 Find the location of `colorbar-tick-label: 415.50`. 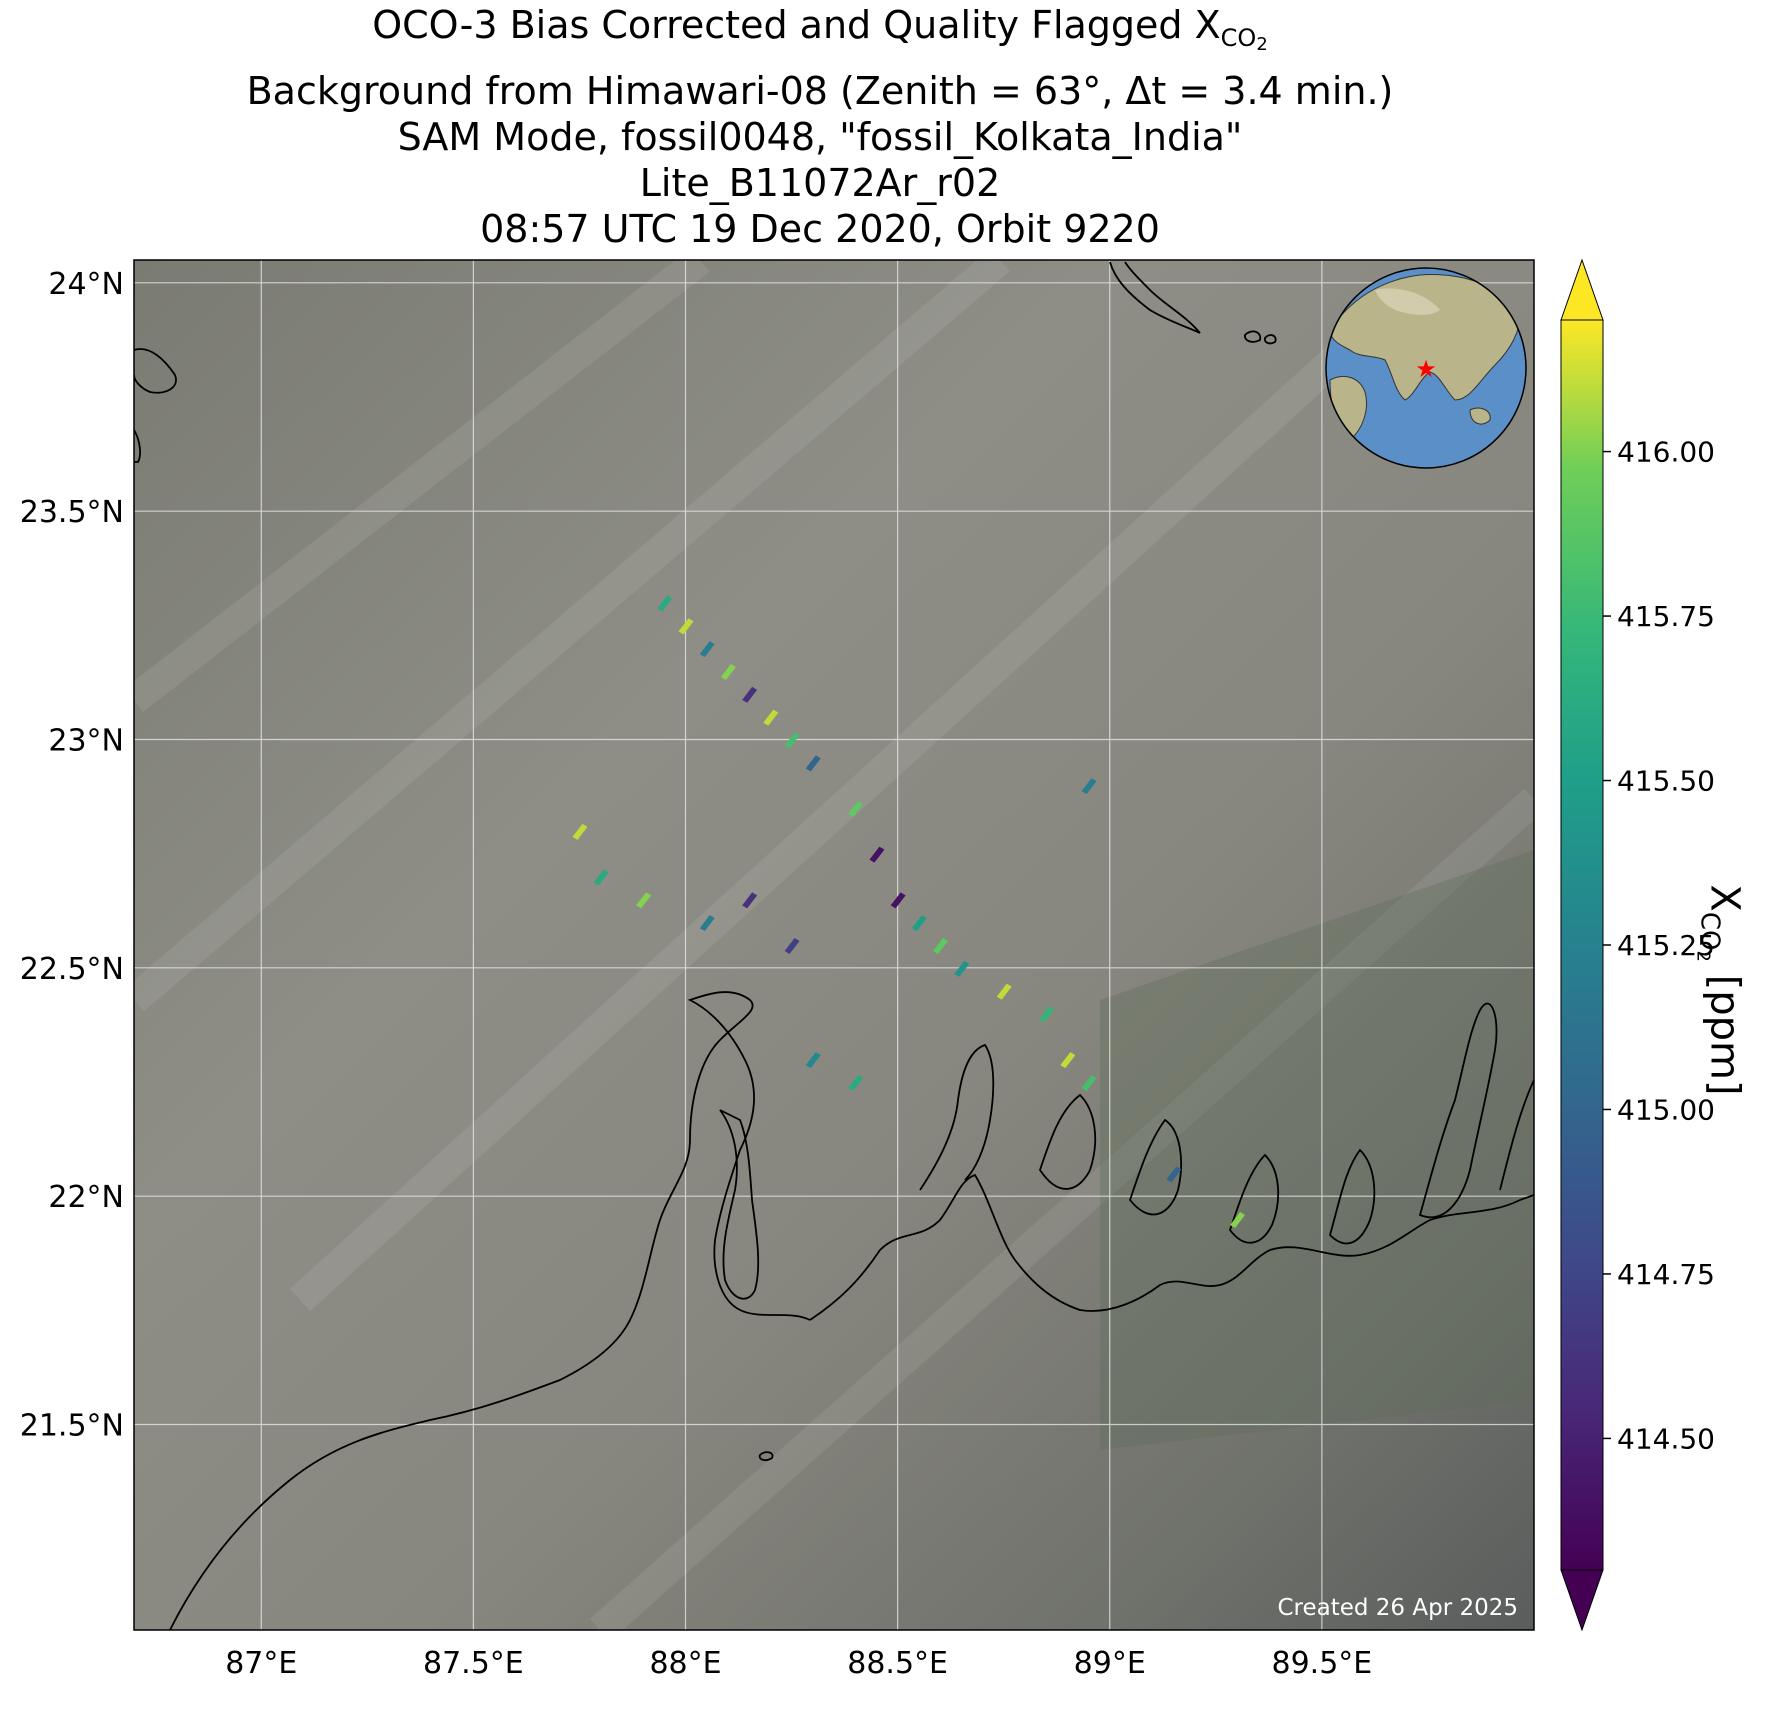

colorbar-tick-label: 415.50 is located at coordinates (1666, 781).